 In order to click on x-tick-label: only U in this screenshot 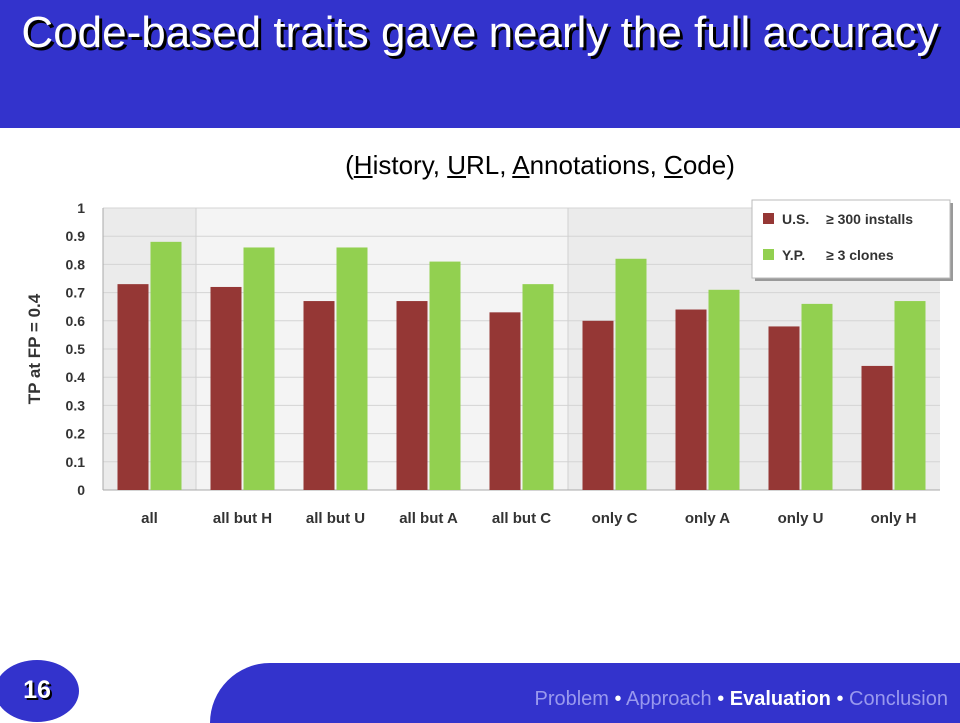, I will do `click(801, 518)`.